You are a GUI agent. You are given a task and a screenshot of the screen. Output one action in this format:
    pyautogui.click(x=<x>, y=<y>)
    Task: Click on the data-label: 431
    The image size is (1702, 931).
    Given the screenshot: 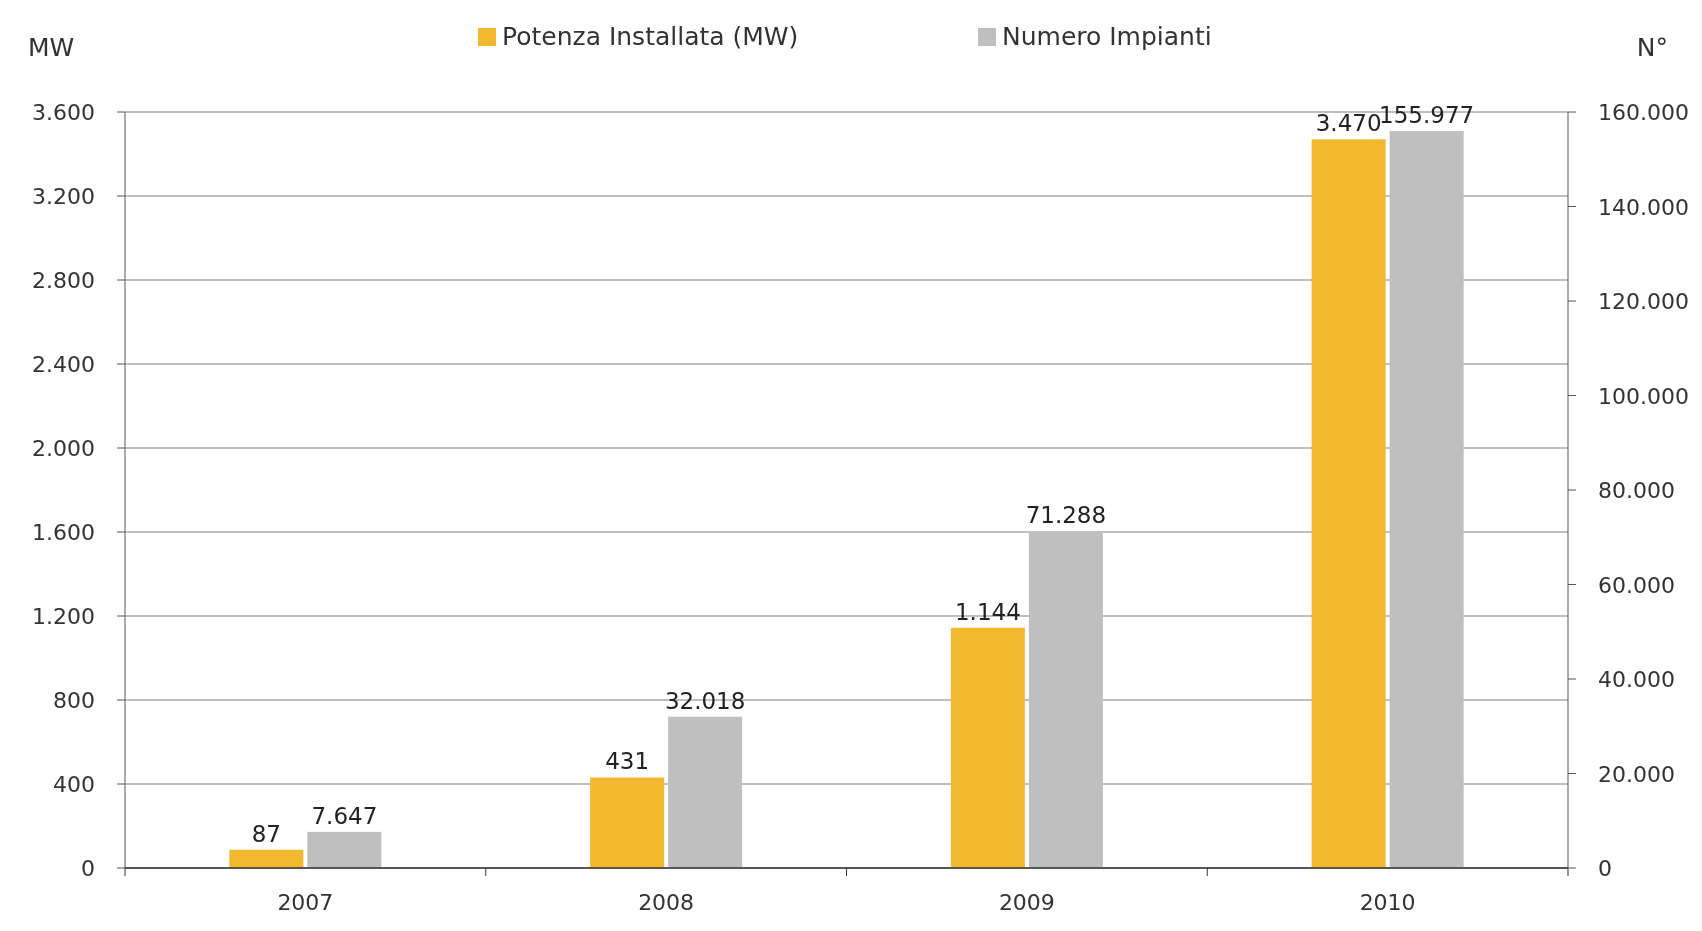 What is the action you would take?
    pyautogui.click(x=627, y=761)
    